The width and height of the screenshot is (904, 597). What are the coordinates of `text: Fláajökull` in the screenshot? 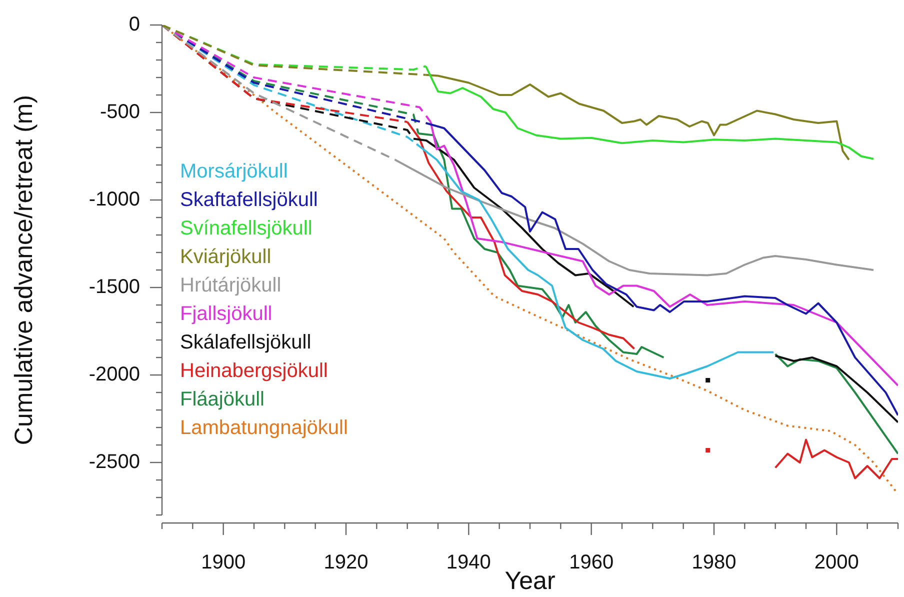 It's located at (222, 399).